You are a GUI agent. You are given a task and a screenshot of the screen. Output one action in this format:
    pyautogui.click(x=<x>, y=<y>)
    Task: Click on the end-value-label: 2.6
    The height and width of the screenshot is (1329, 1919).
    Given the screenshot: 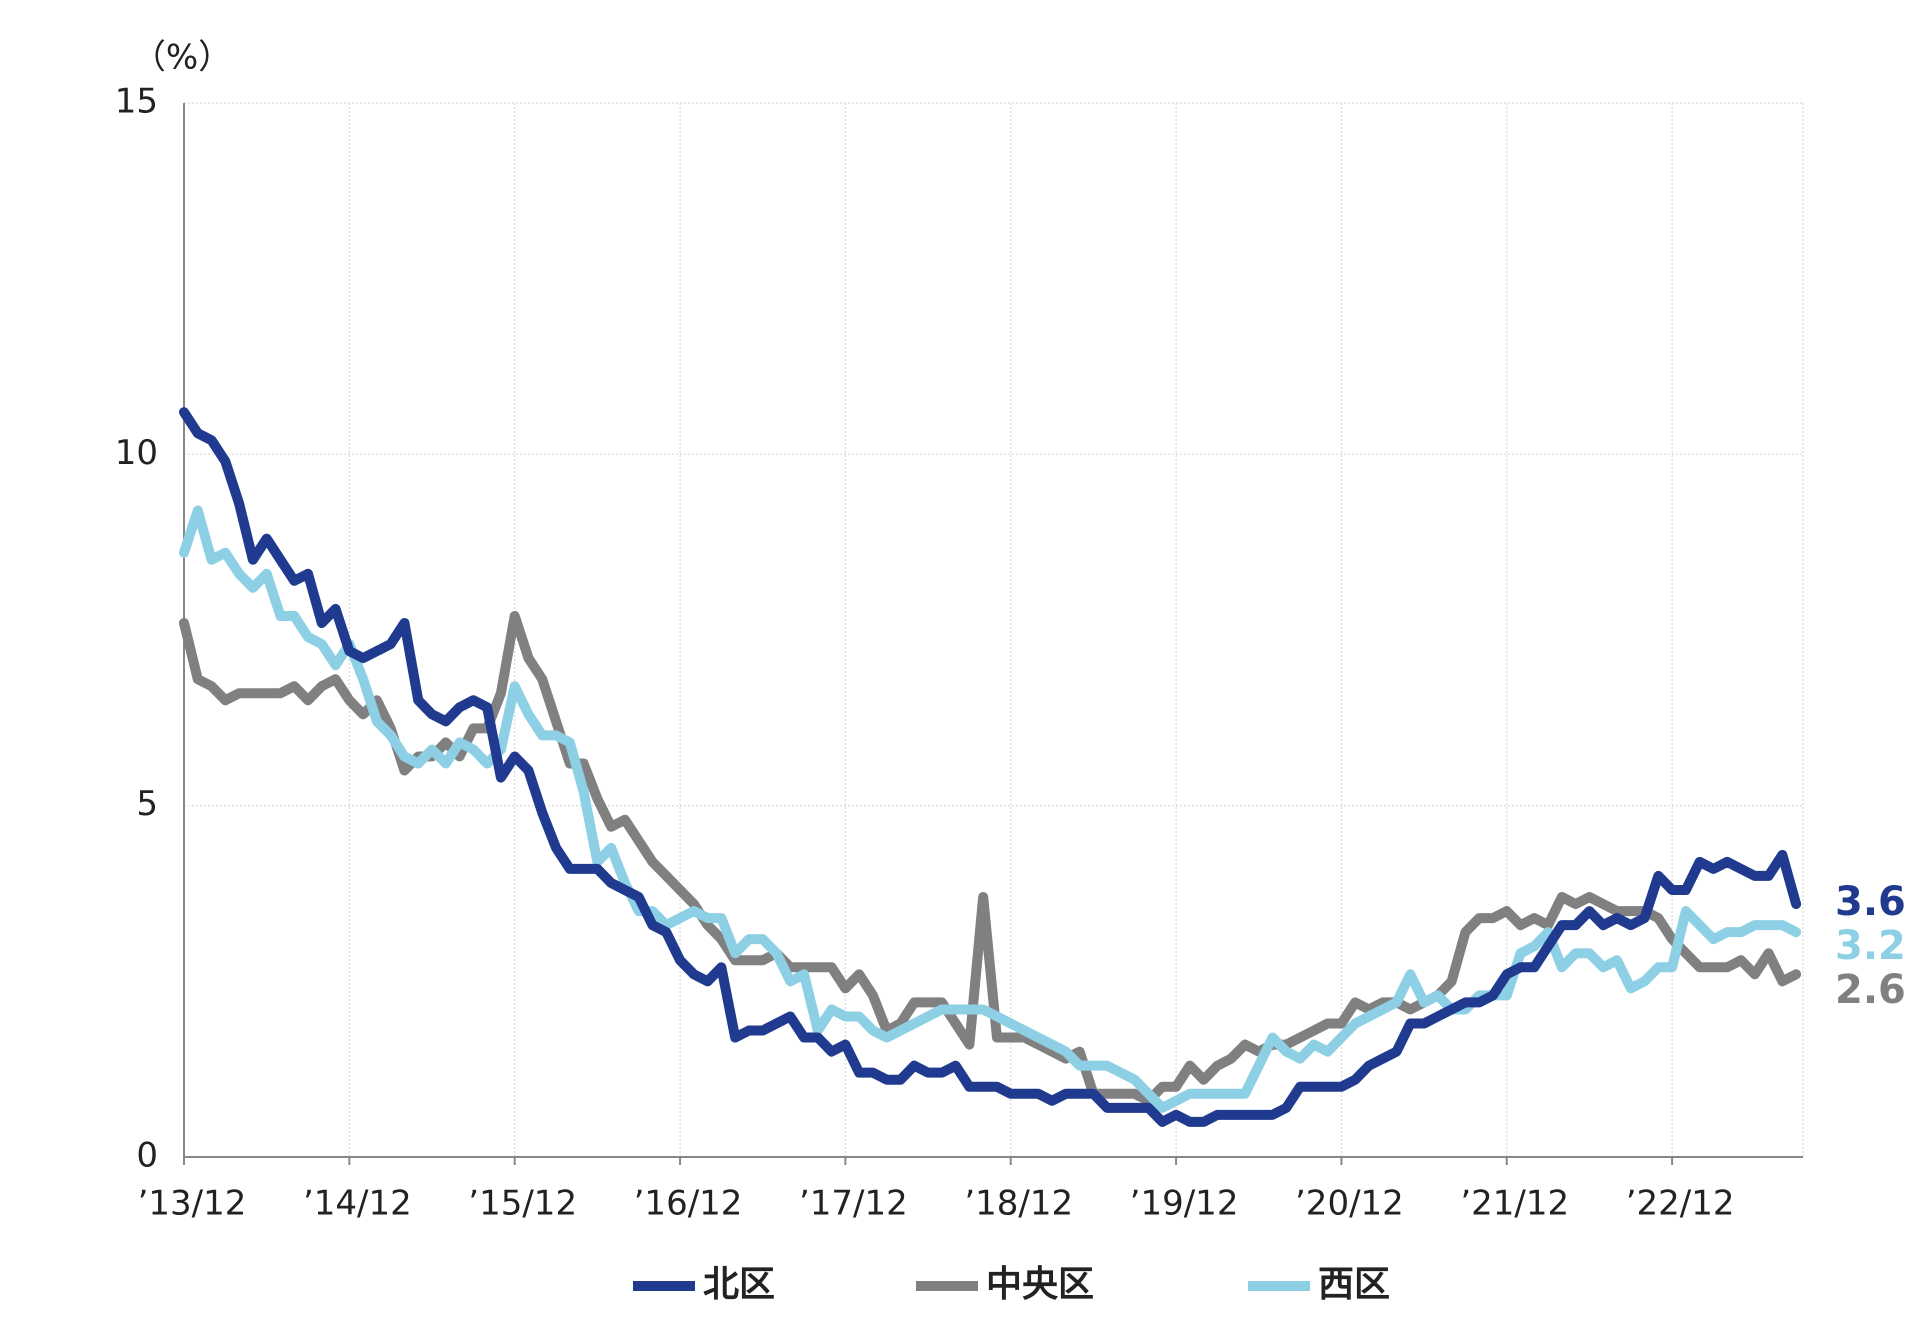 What is the action you would take?
    pyautogui.click(x=1870, y=990)
    